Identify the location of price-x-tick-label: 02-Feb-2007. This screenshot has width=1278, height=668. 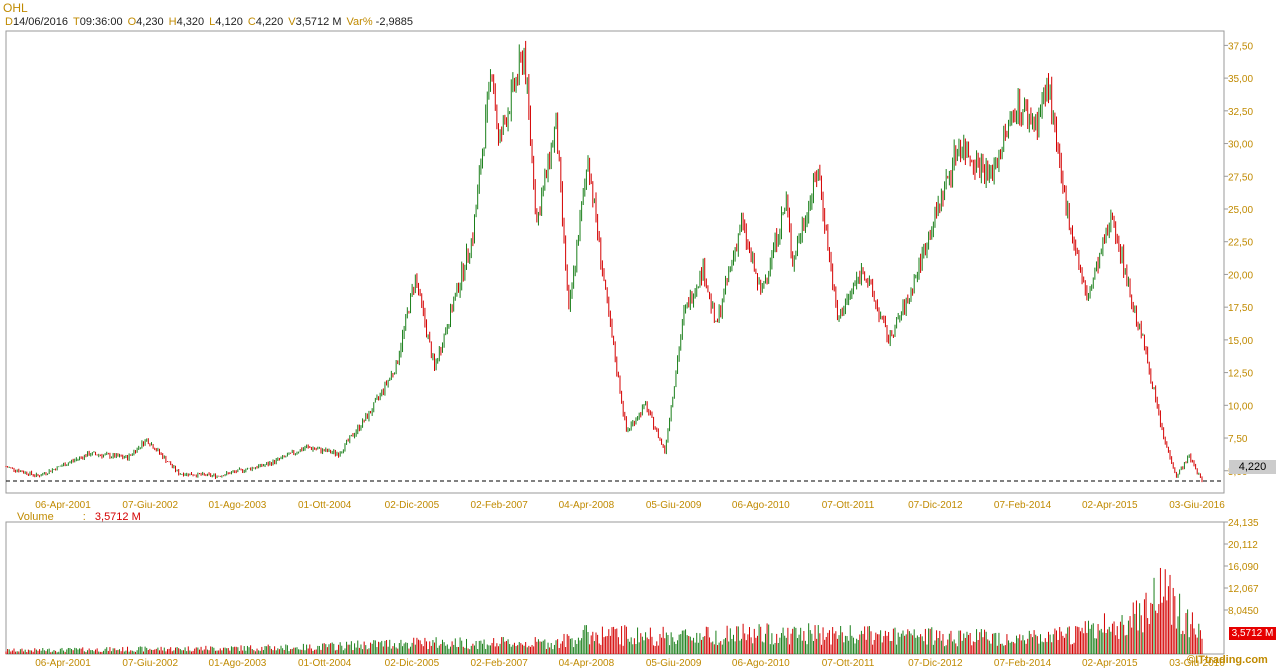
(500, 505).